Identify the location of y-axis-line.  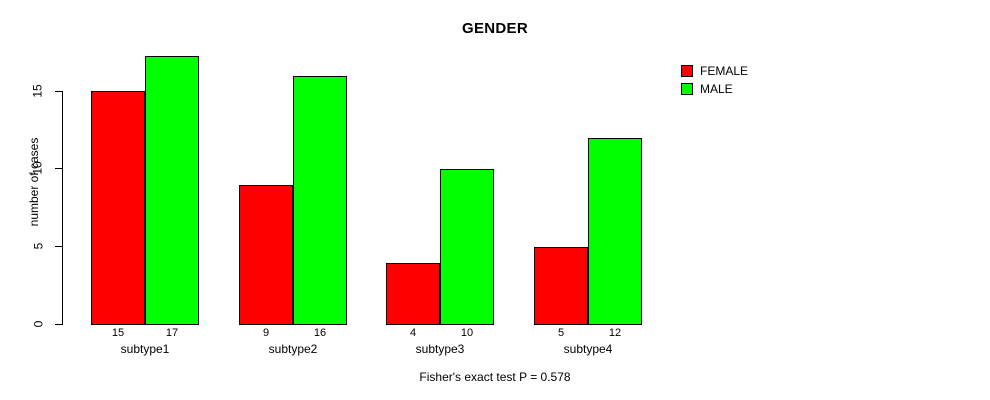
(62, 208).